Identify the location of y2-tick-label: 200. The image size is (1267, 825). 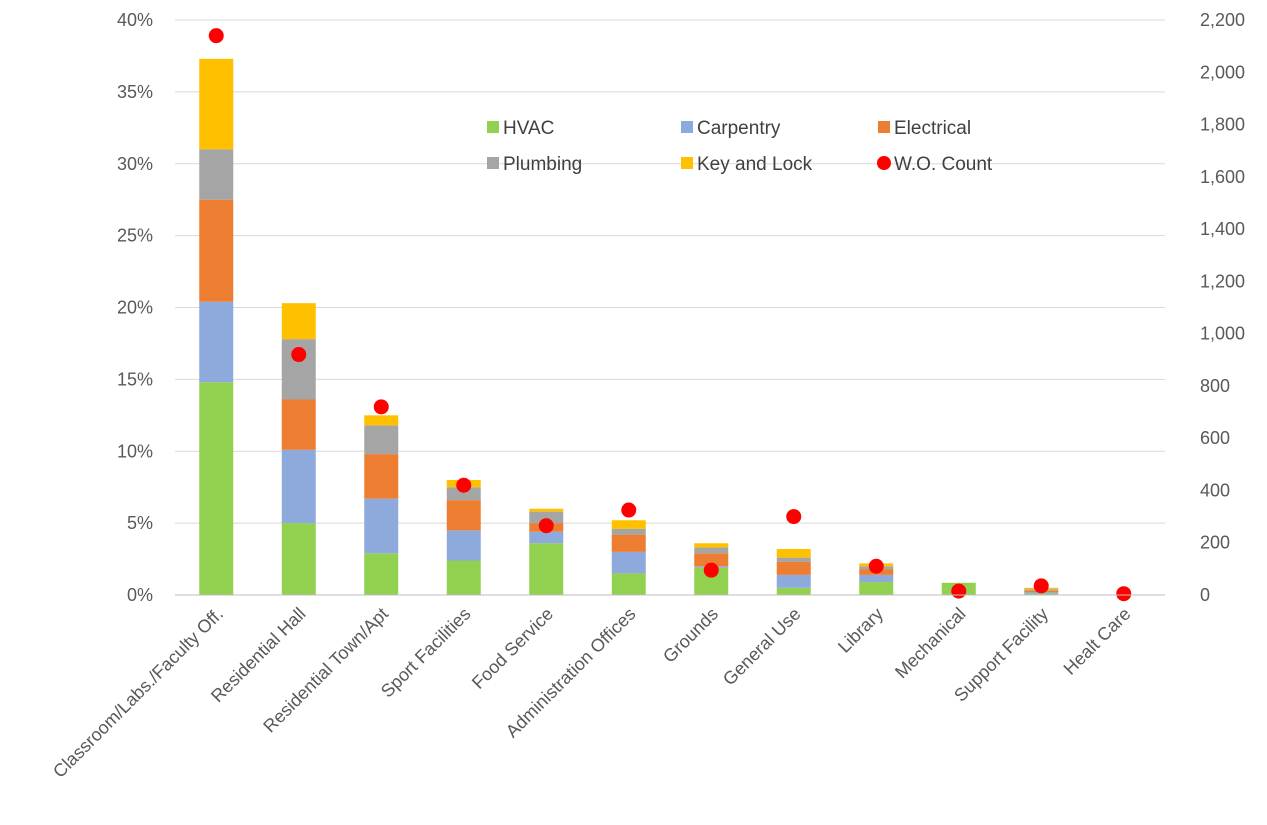
(1215, 543).